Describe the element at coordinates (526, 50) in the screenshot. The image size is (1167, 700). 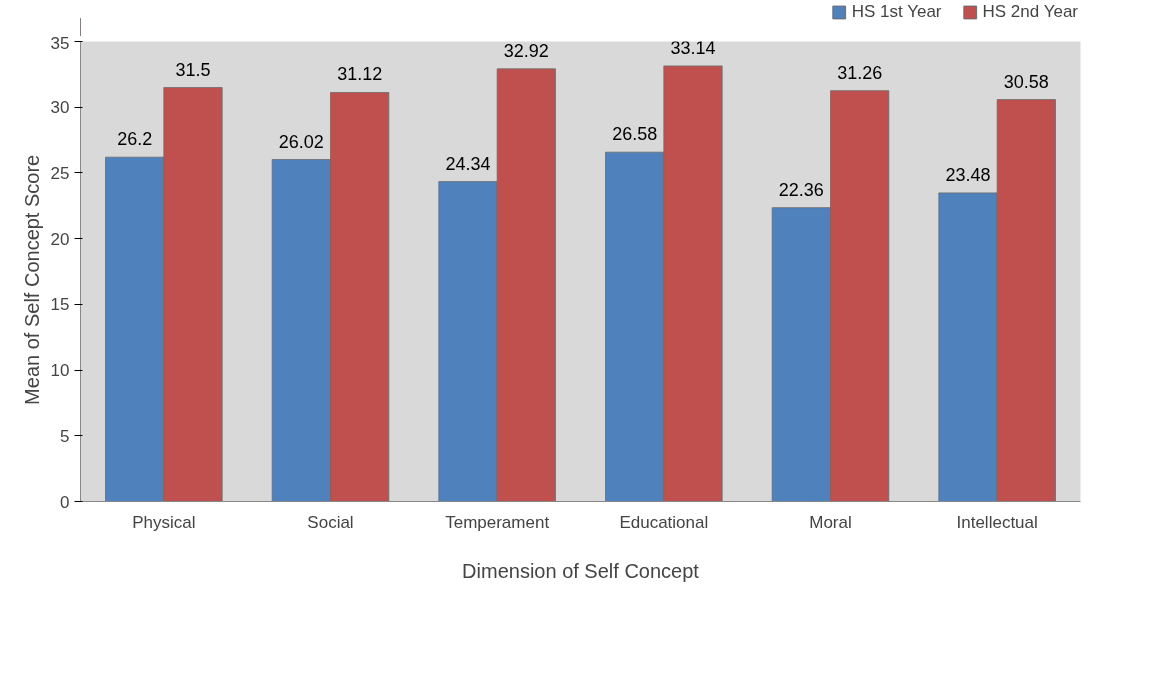
I see `data-label: 32.92` at that location.